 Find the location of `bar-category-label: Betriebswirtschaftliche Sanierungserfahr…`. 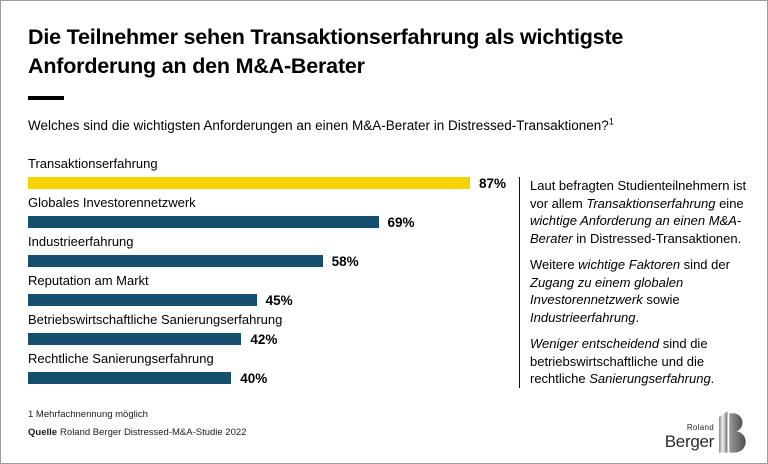

bar-category-label: Betriebswirtschaftliche Sanierungserfahr… is located at coordinates (155, 319).